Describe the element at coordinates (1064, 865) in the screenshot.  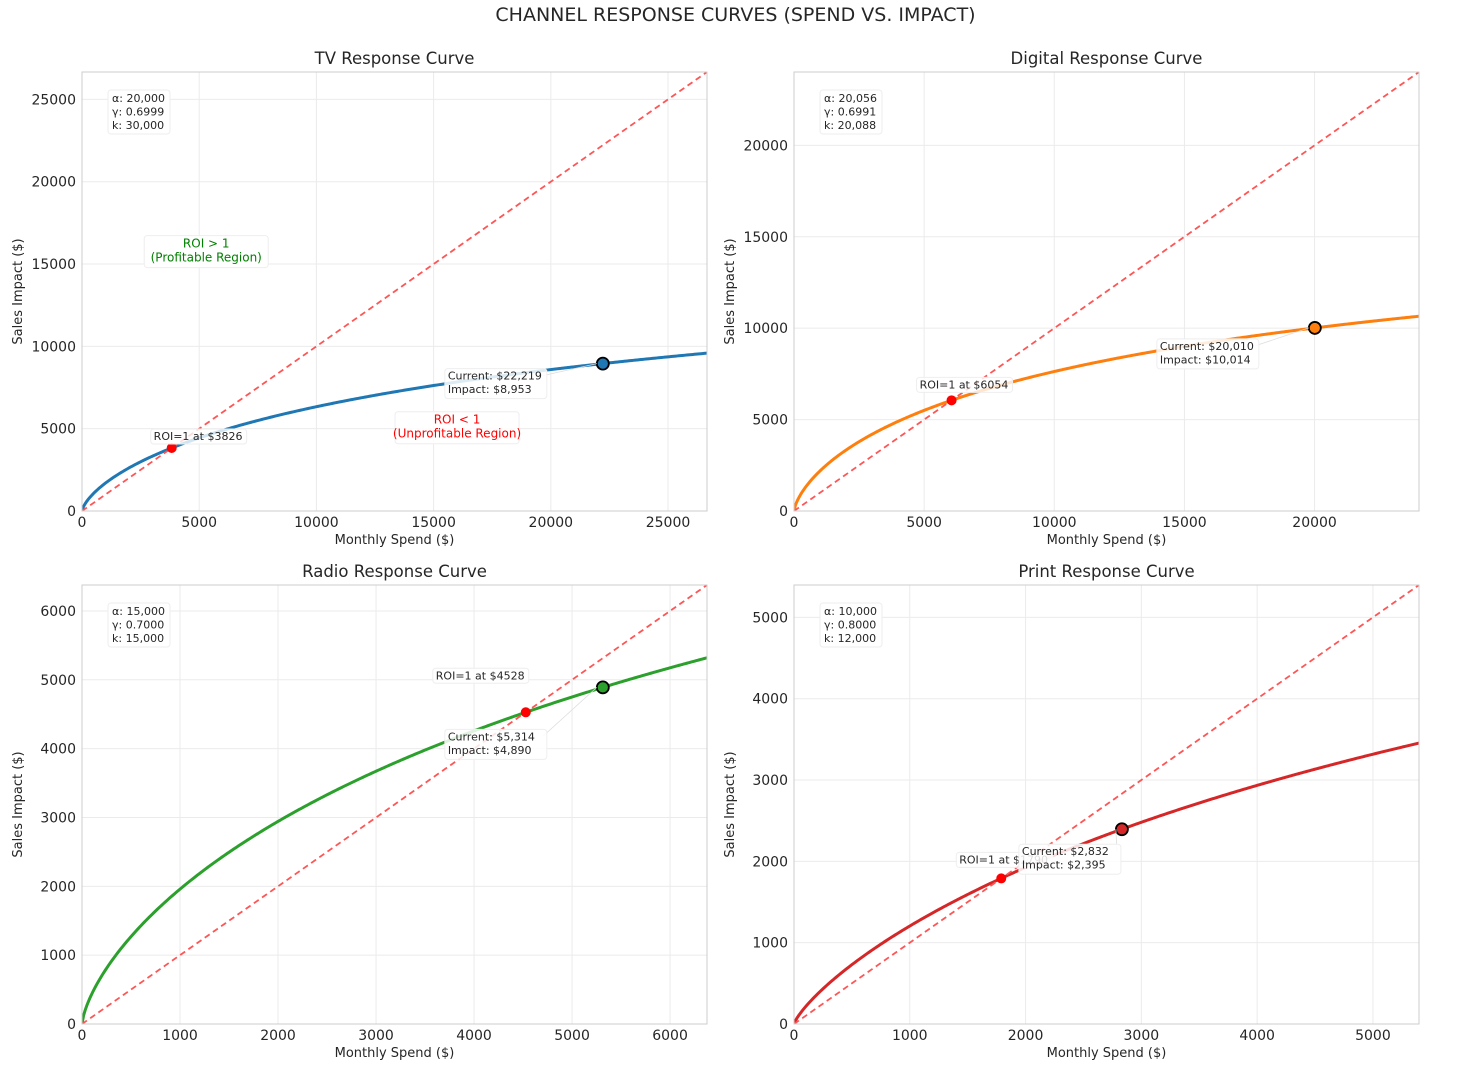
I see `current-impact-label: Impact: $2,395` at that location.